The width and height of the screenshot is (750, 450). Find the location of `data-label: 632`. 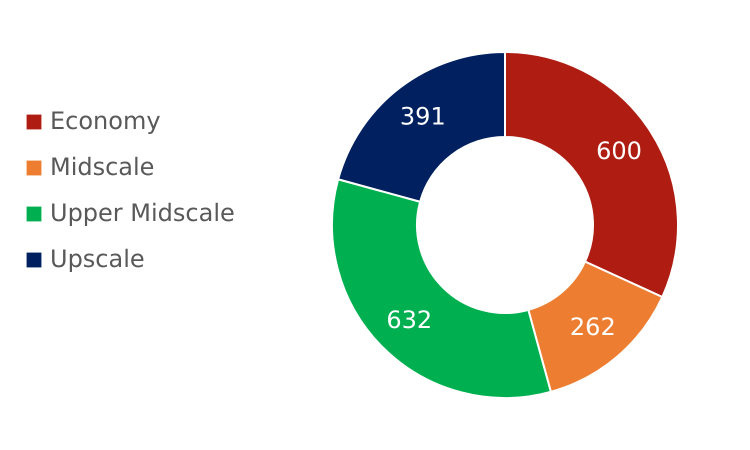

data-label: 632 is located at coordinates (409, 320).